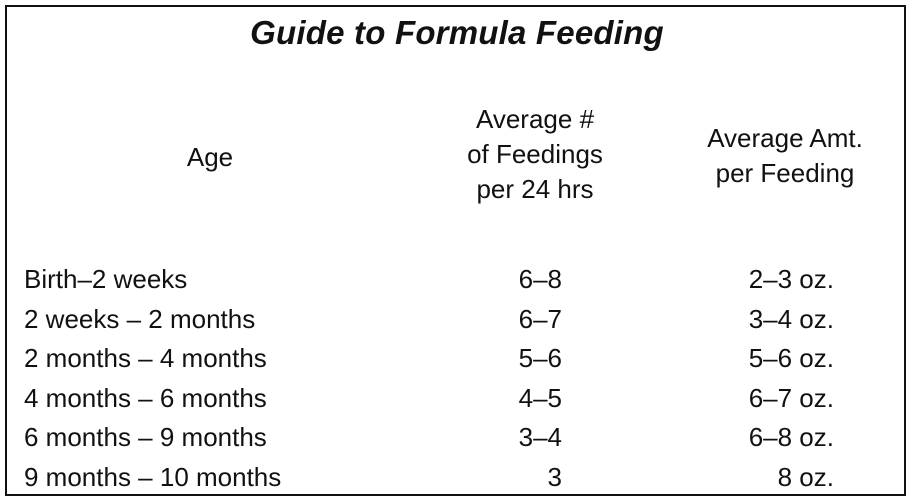  What do you see at coordinates (785, 155) in the screenshot?
I see `column-header-amount: Average Amt. per Feeding` at bounding box center [785, 155].